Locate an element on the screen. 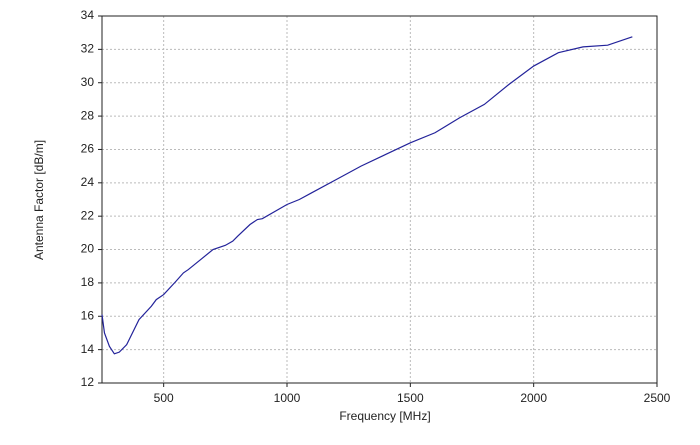 This screenshot has height=445, width=700. y-tick-label: 32 is located at coordinates (88, 49).